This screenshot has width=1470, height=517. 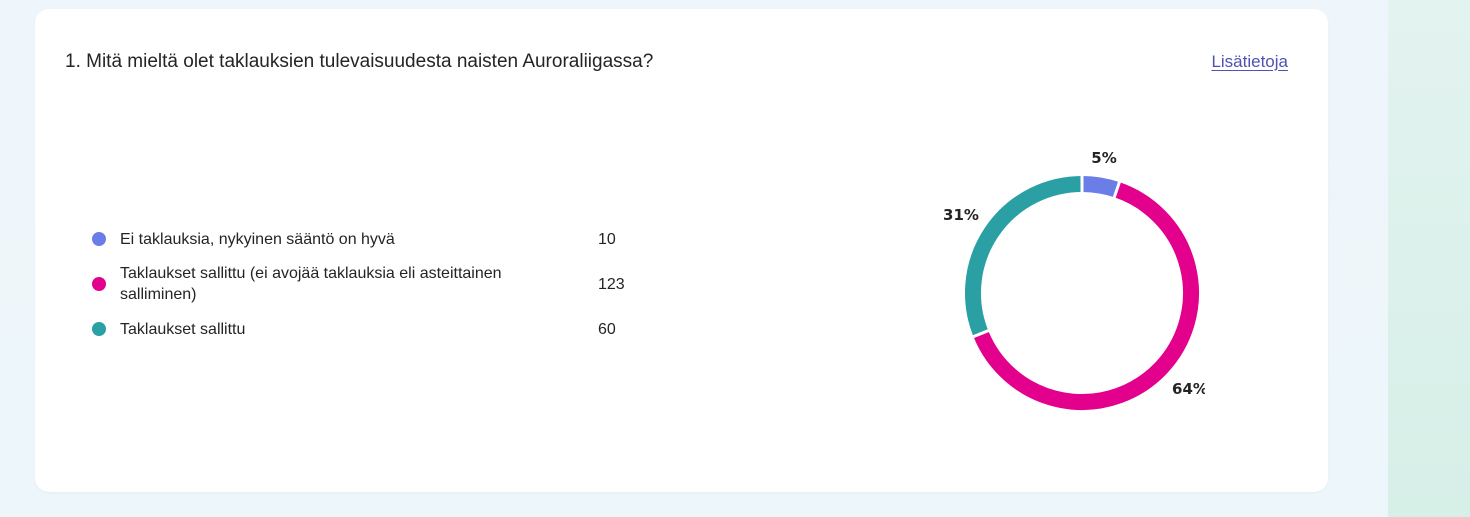 What do you see at coordinates (961, 215) in the screenshot?
I see `slice-percent-label: 31%` at bounding box center [961, 215].